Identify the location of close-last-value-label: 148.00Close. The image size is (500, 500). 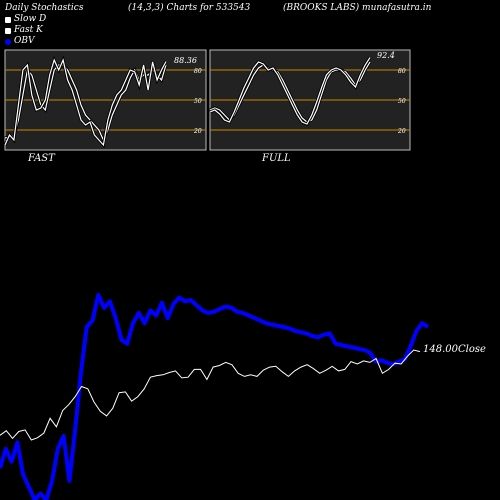
(454, 349).